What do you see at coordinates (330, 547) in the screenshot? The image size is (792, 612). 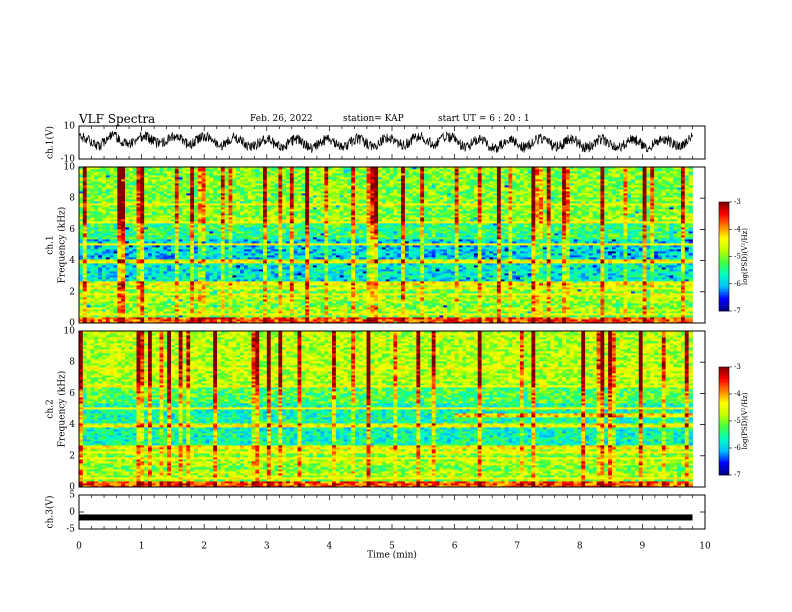 I see `x-tick-label: 4` at bounding box center [330, 547].